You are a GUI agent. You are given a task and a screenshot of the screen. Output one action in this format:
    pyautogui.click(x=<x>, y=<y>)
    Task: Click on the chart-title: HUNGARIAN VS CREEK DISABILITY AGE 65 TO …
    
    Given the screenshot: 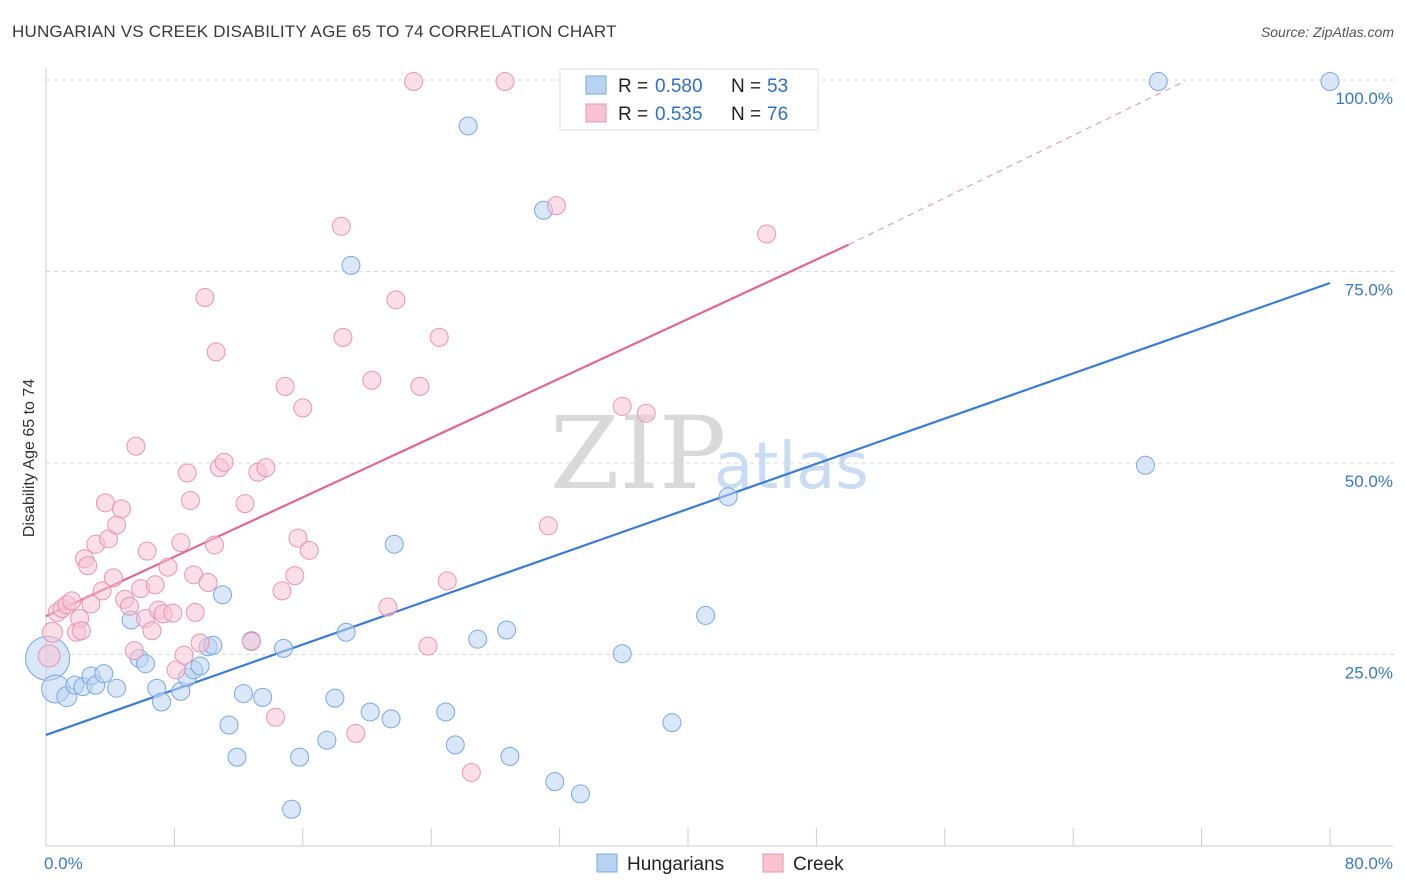 What is the action you would take?
    pyautogui.click(x=314, y=31)
    